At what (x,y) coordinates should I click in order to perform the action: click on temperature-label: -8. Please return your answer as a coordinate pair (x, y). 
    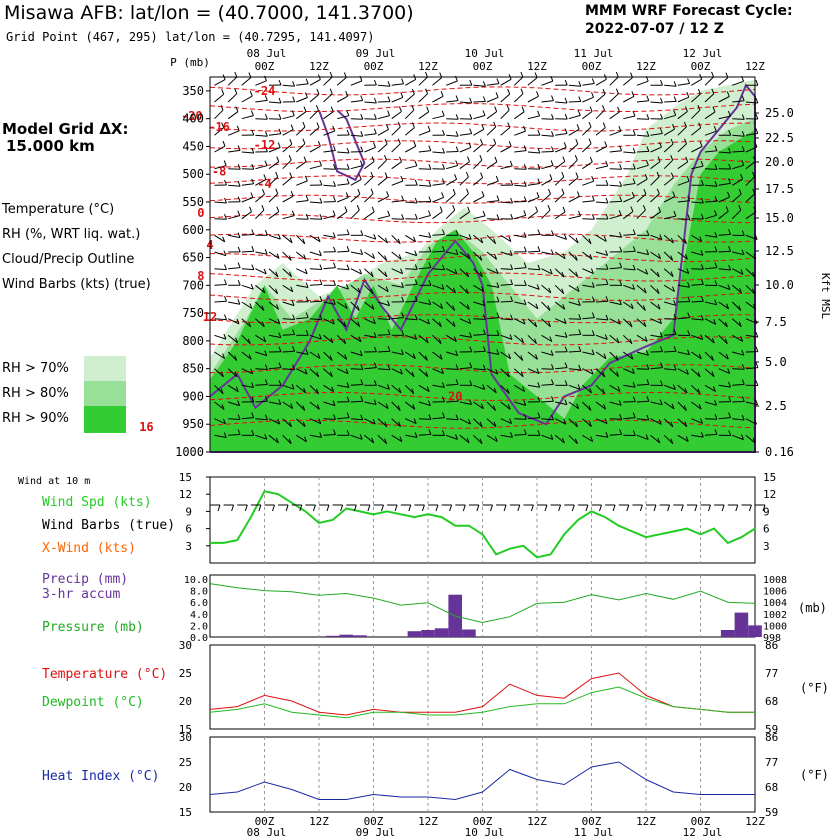
    Looking at the image, I should click on (219, 171).